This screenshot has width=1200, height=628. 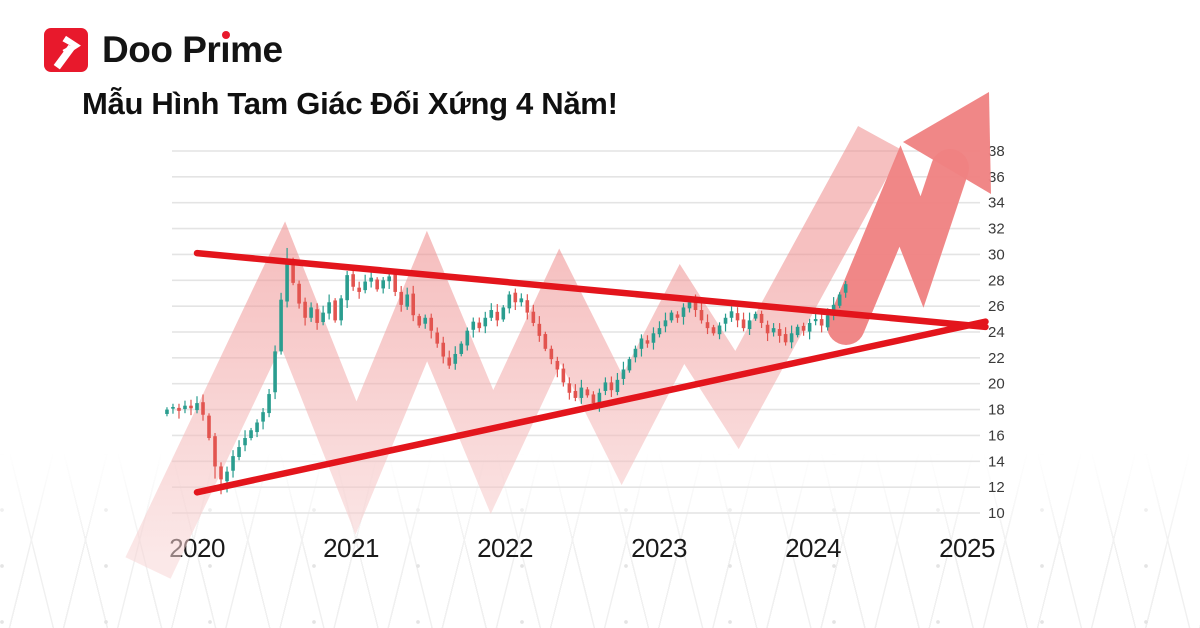 I want to click on x-axis-label: 2021, so click(x=351, y=548).